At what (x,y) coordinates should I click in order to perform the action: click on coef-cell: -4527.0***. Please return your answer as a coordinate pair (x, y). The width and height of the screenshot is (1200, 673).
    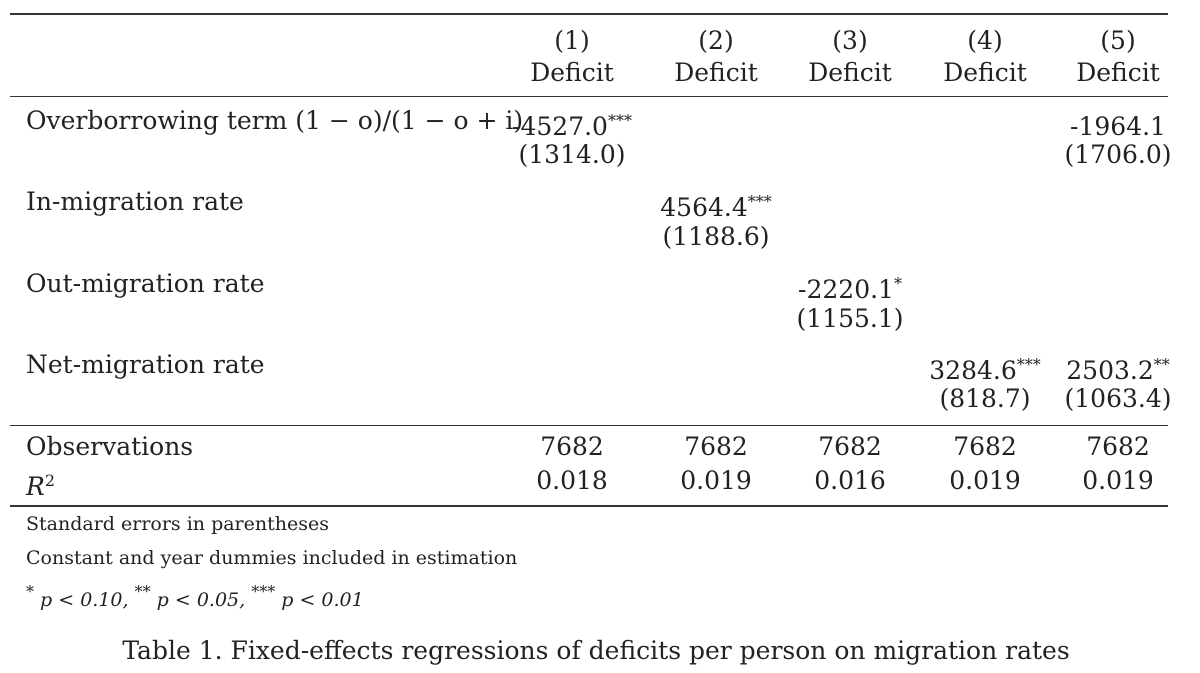
    Looking at the image, I should click on (572, 126).